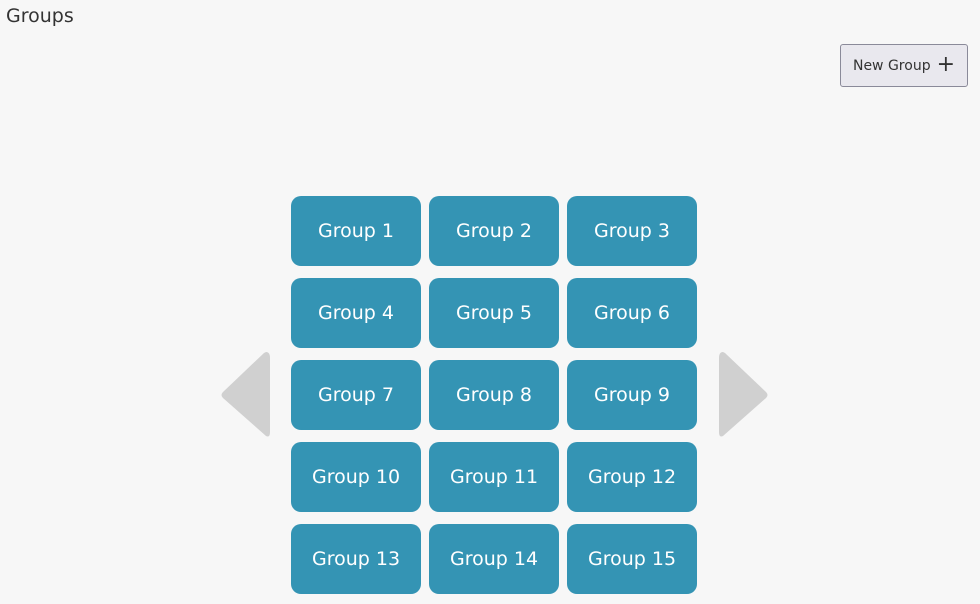  I want to click on next-page-arrow-icon, so click(744, 395).